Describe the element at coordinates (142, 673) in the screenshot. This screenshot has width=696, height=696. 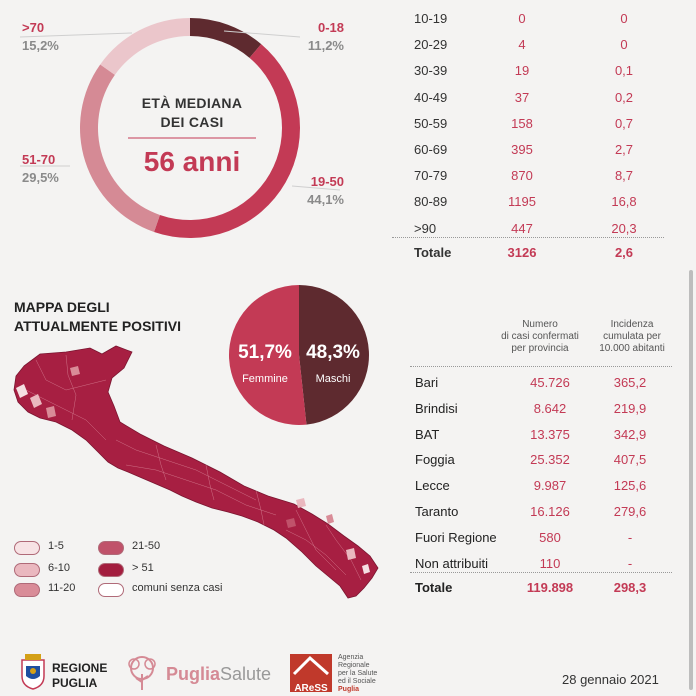
I see `puglia-salute-tree-icon` at that location.